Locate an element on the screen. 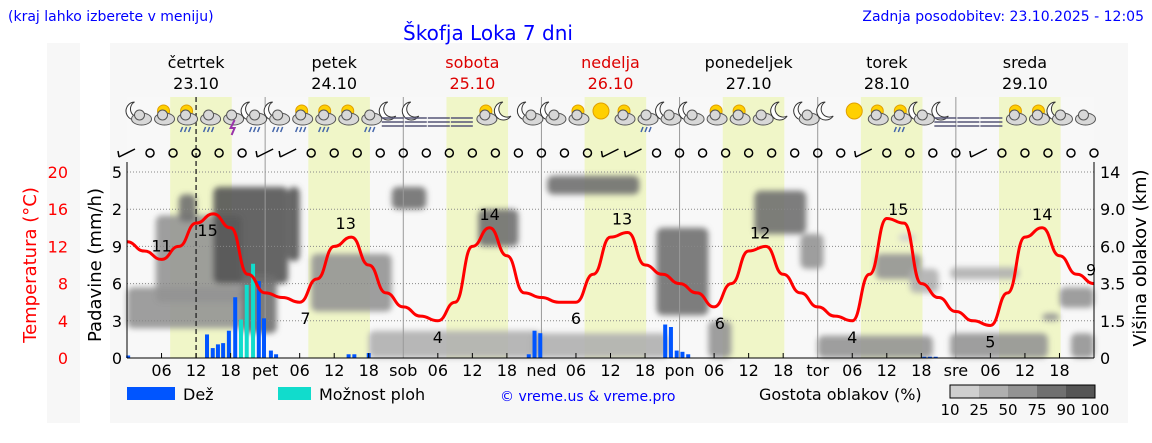 This screenshot has width=1152, height=443. cloud-density-legend-label: Gostota oblakov (%) is located at coordinates (840, 394).